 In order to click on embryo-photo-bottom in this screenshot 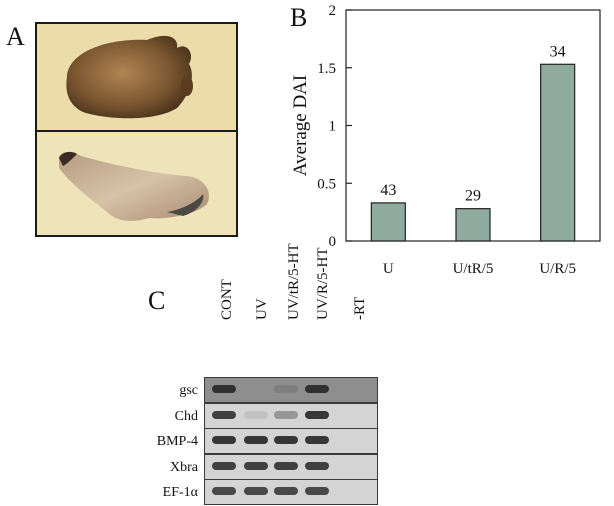, I will do `click(136, 183)`.